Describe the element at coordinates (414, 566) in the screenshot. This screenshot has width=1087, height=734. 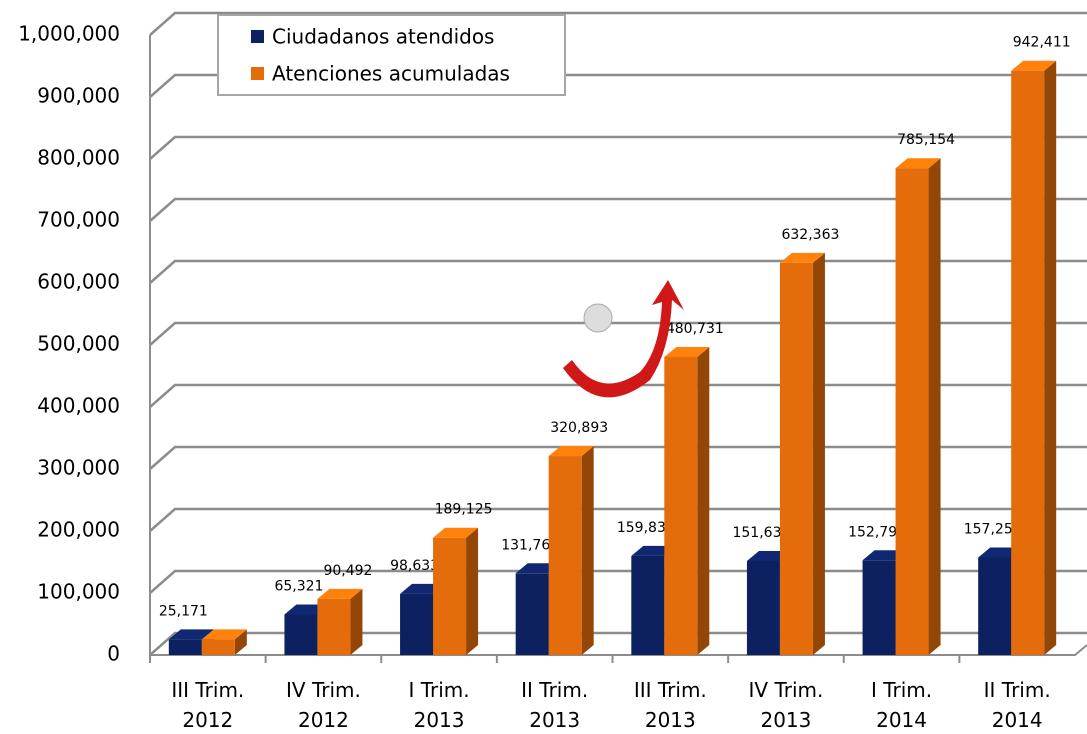
I see `value-label: 98,633` at that location.